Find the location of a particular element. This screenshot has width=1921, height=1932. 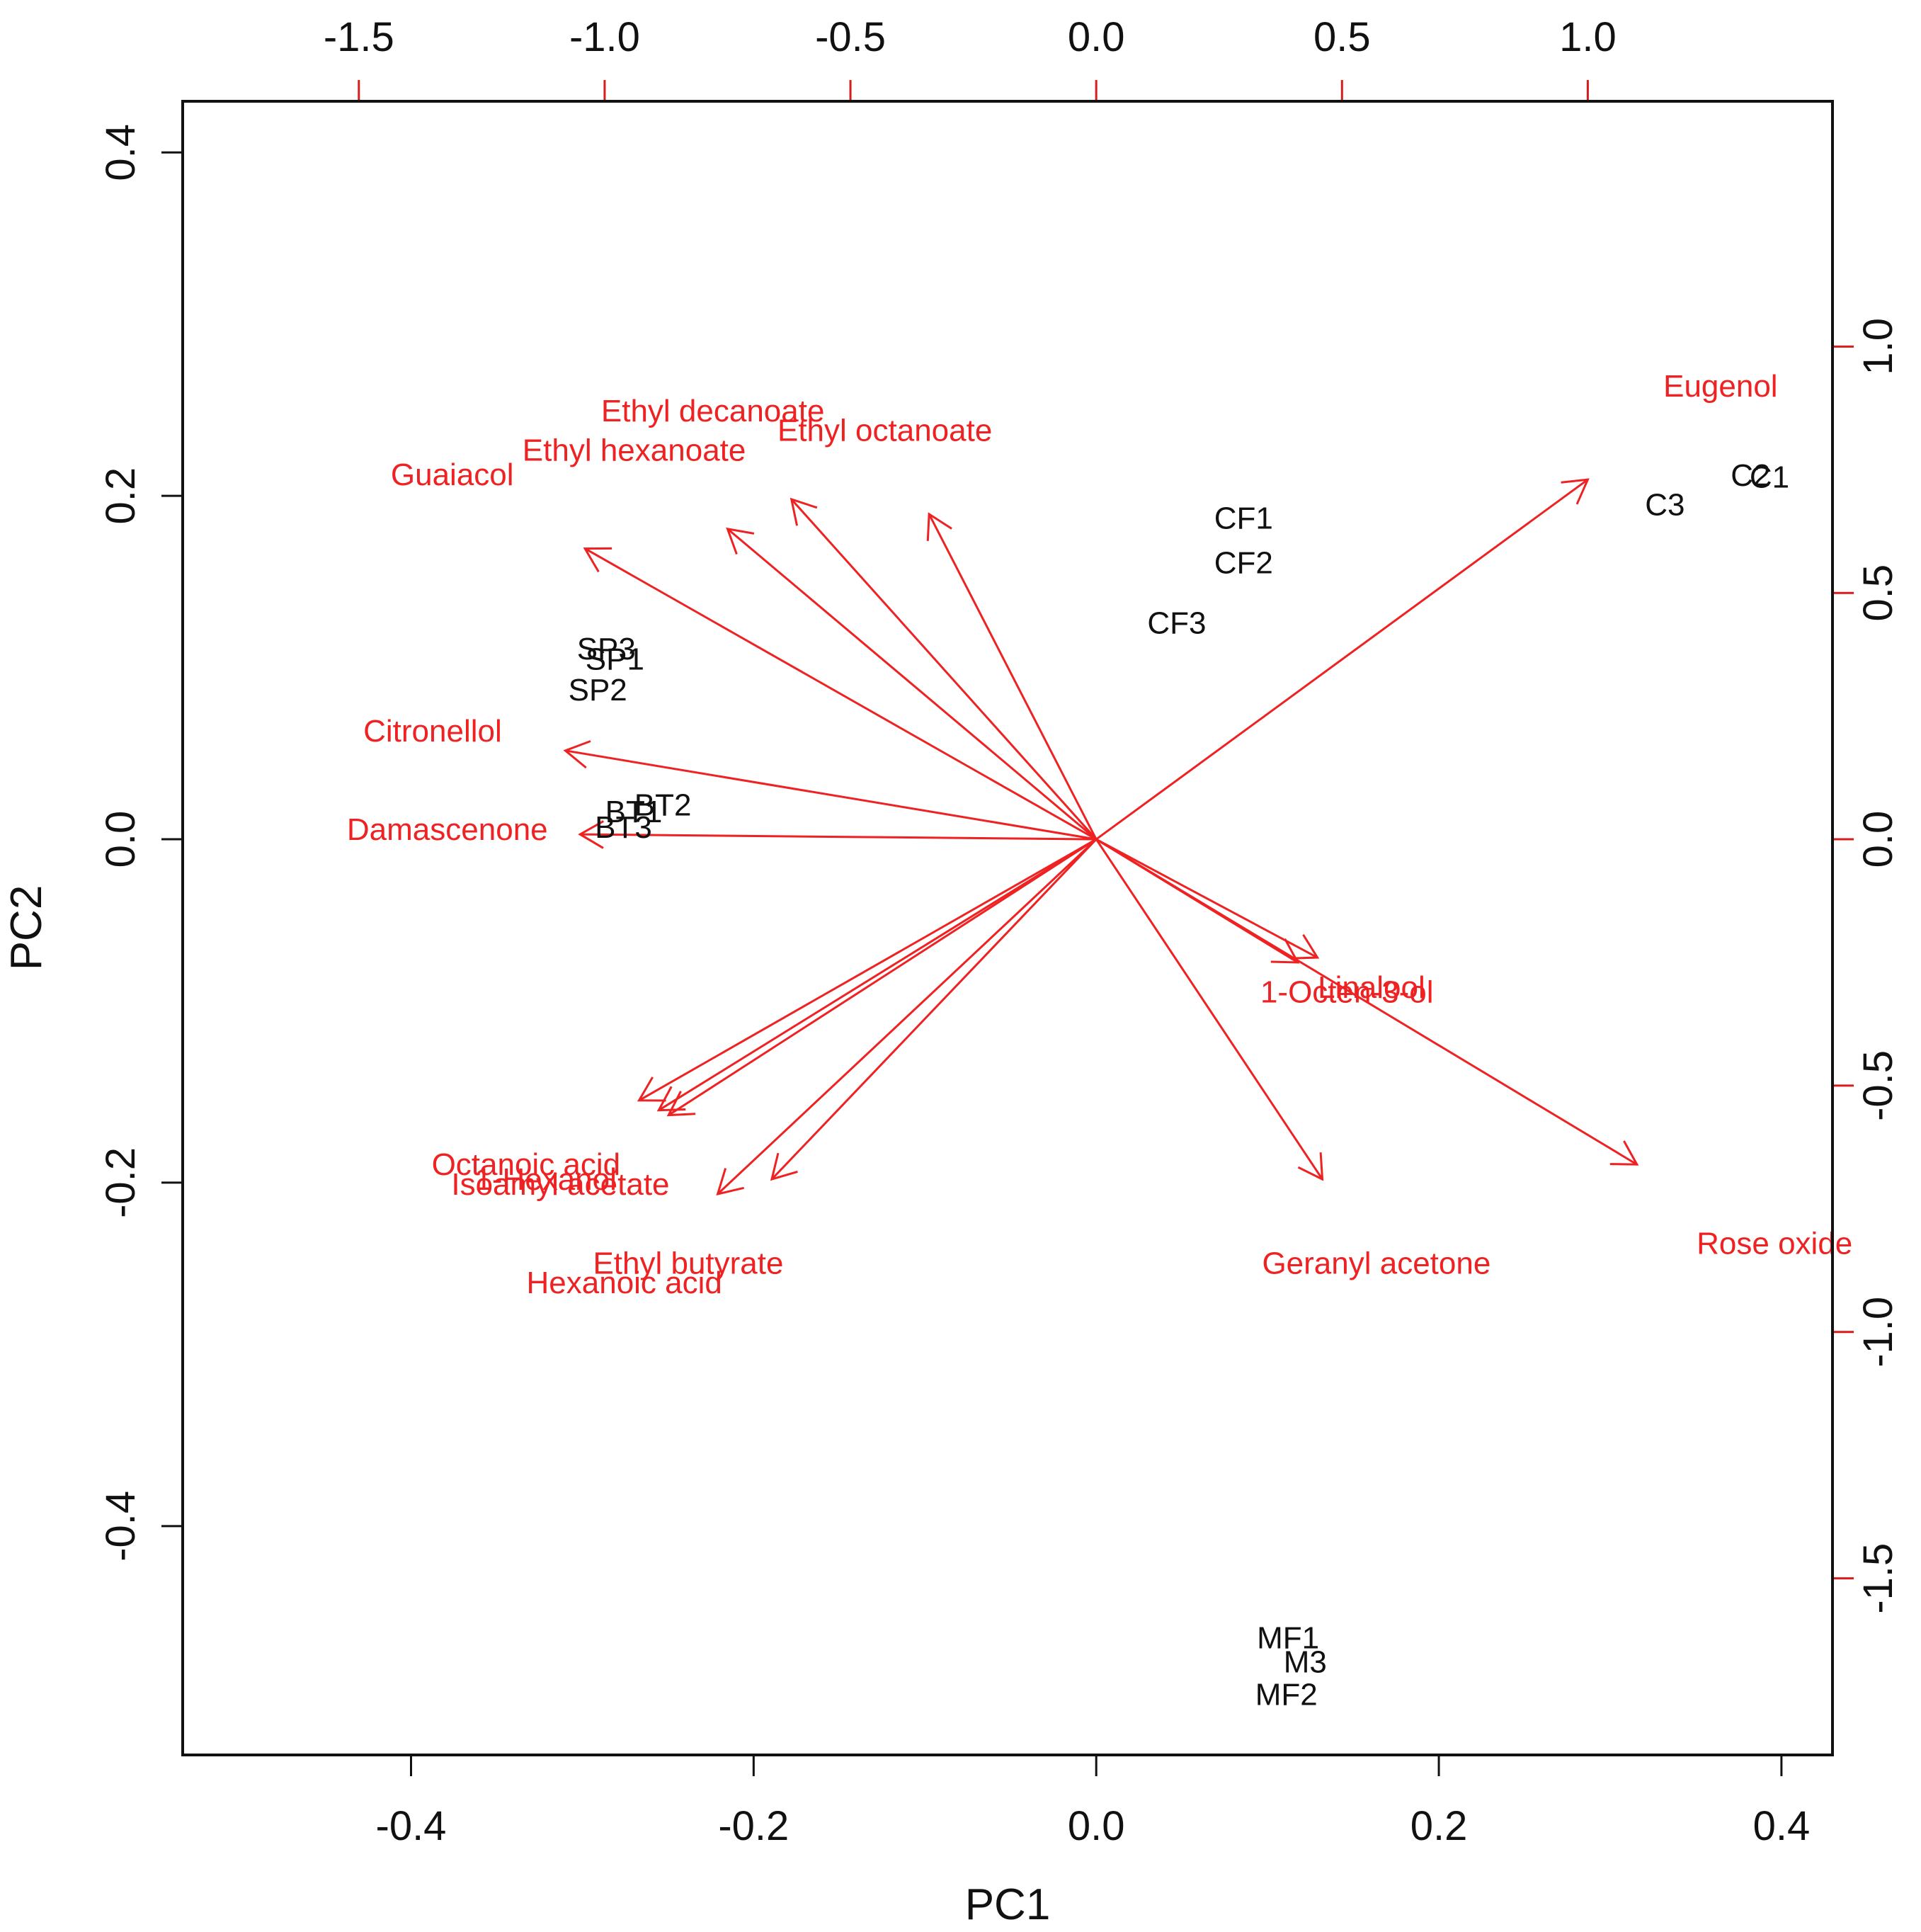

variable-label: Isoamyl acetate is located at coordinates (560, 1184).